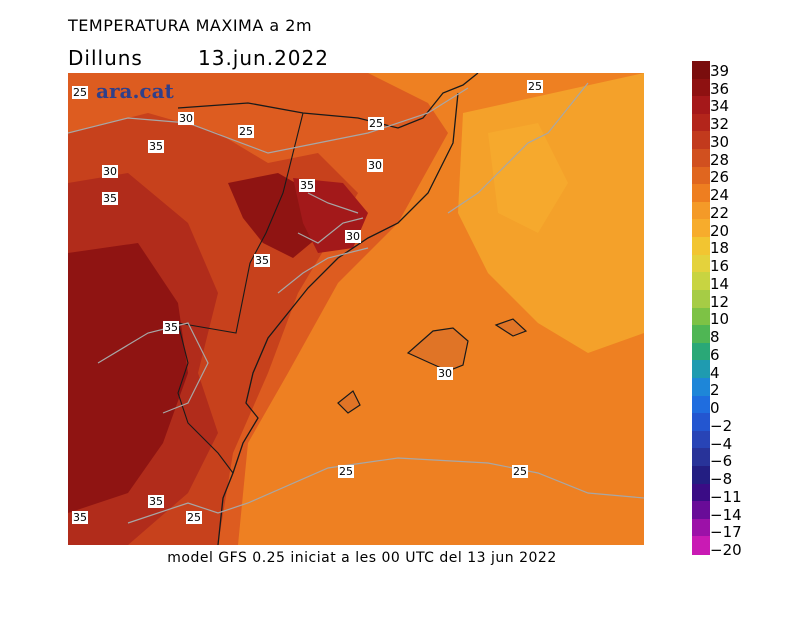 The width and height of the screenshot is (800, 617). What do you see at coordinates (715, 337) in the screenshot?
I see `legend-label: 8` at bounding box center [715, 337].